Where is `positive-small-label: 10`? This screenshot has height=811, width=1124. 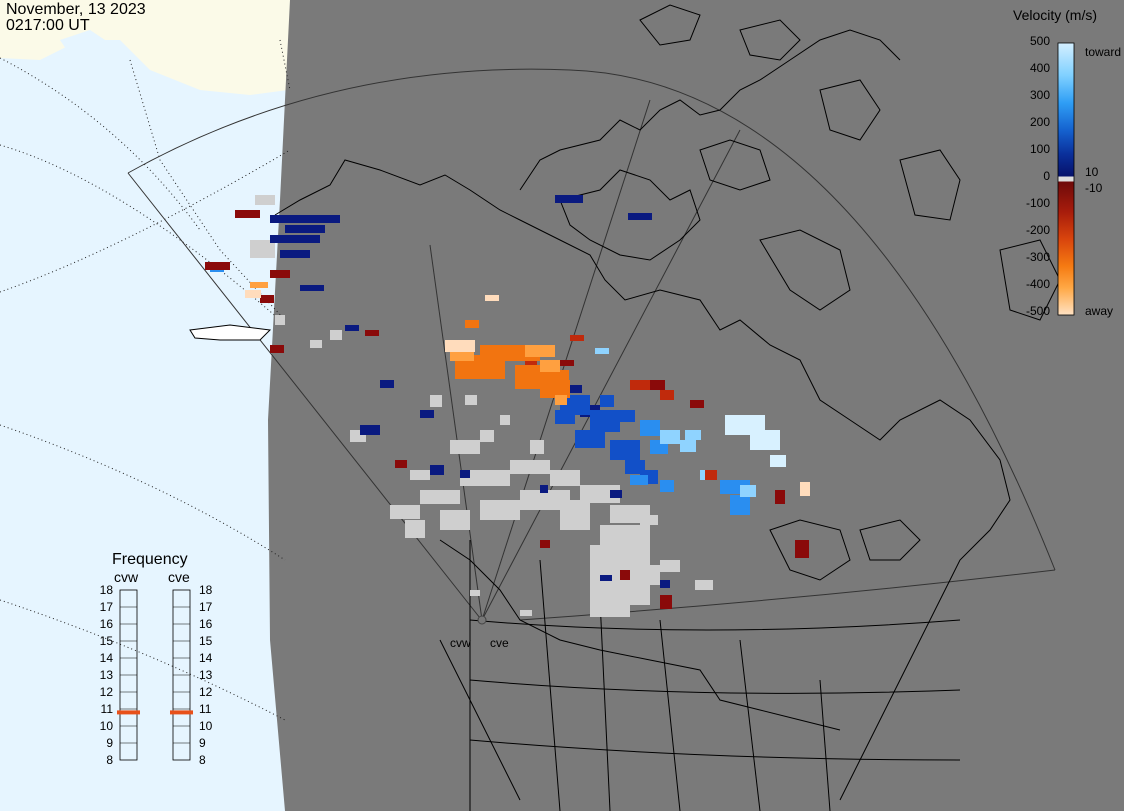 positive-small-label: 10 is located at coordinates (1092, 172).